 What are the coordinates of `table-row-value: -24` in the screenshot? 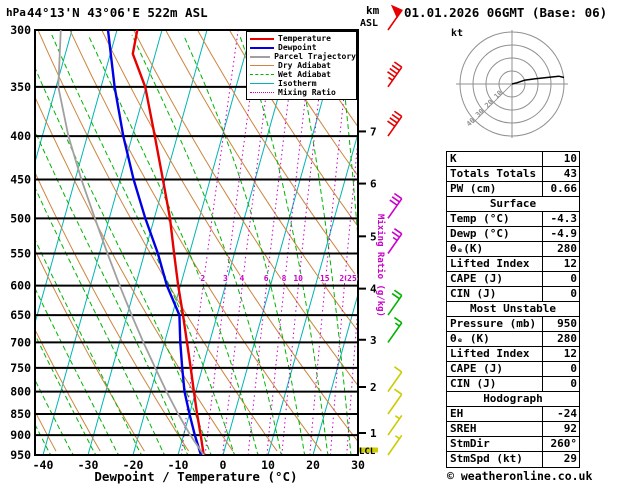 It's located at (567, 413).